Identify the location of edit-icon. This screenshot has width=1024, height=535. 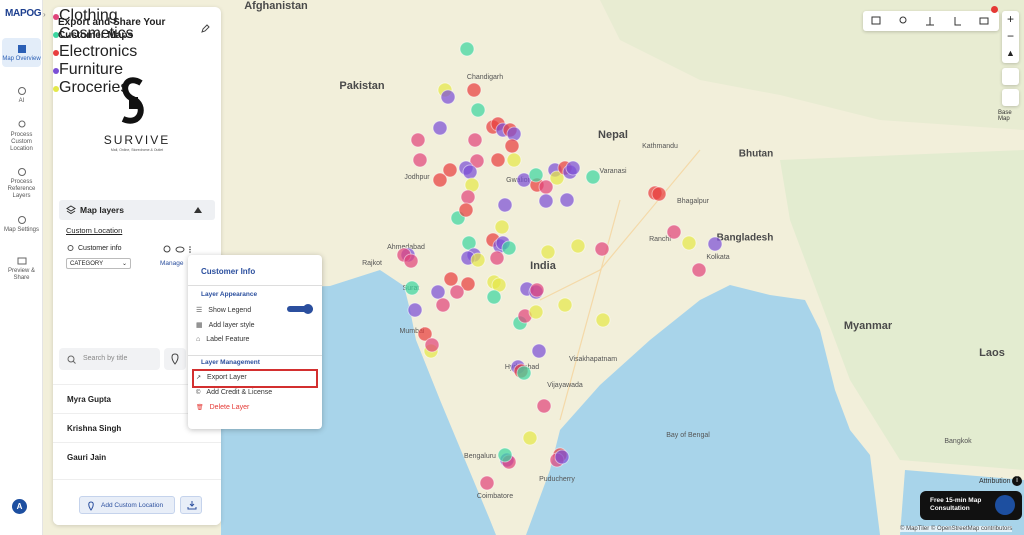
(205, 28).